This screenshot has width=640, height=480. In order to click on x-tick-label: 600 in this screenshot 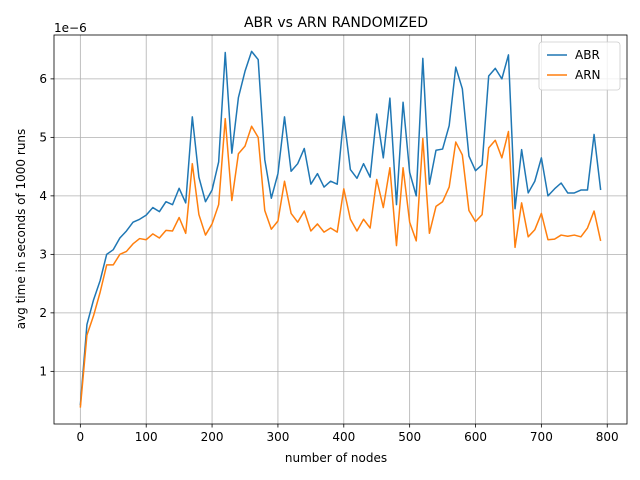, I will do `click(475, 437)`.